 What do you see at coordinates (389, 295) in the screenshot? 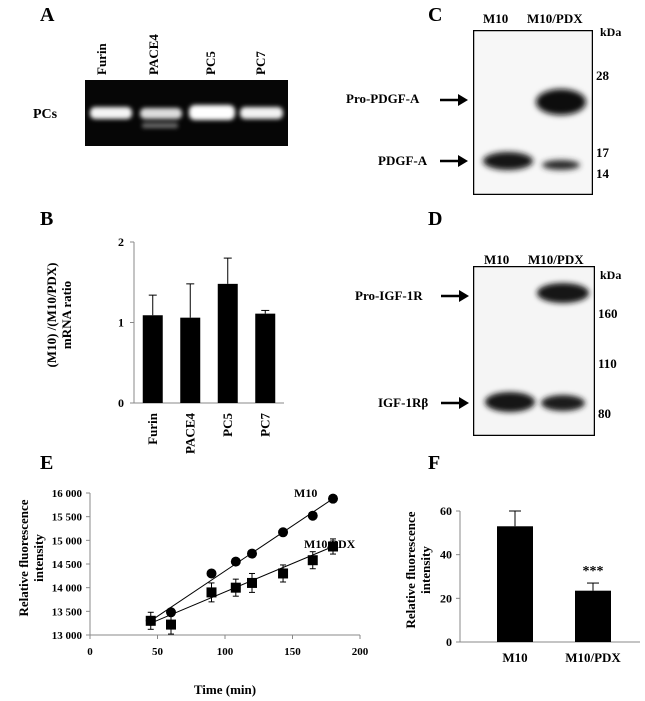
I see `d-band-label-pro-igf1r: Pro-IGF-1R` at bounding box center [389, 295].